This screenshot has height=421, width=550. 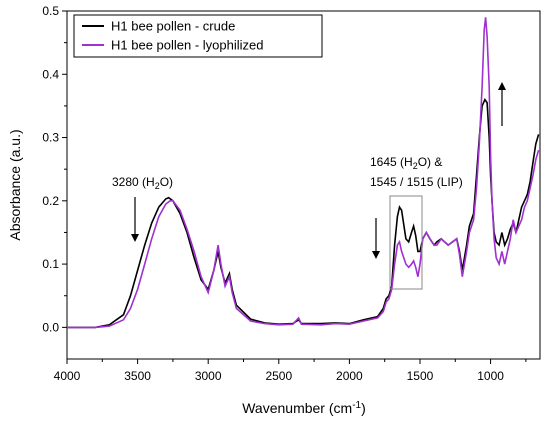 I want to click on y-tick-label: 0.4, so click(x=50, y=74).